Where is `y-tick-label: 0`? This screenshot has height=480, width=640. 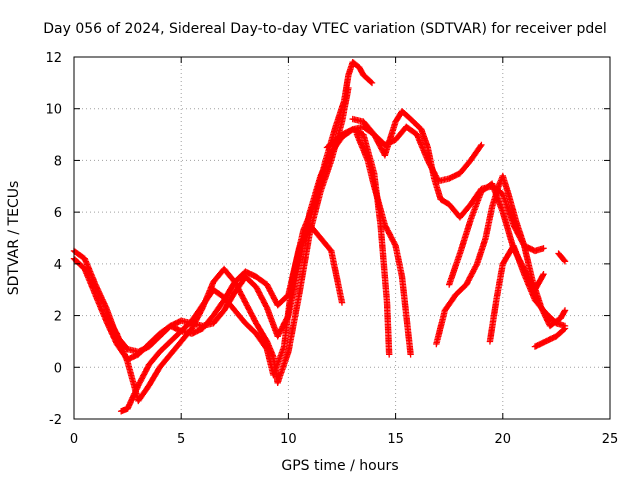
y-tick-label: 0 is located at coordinates (58, 368).